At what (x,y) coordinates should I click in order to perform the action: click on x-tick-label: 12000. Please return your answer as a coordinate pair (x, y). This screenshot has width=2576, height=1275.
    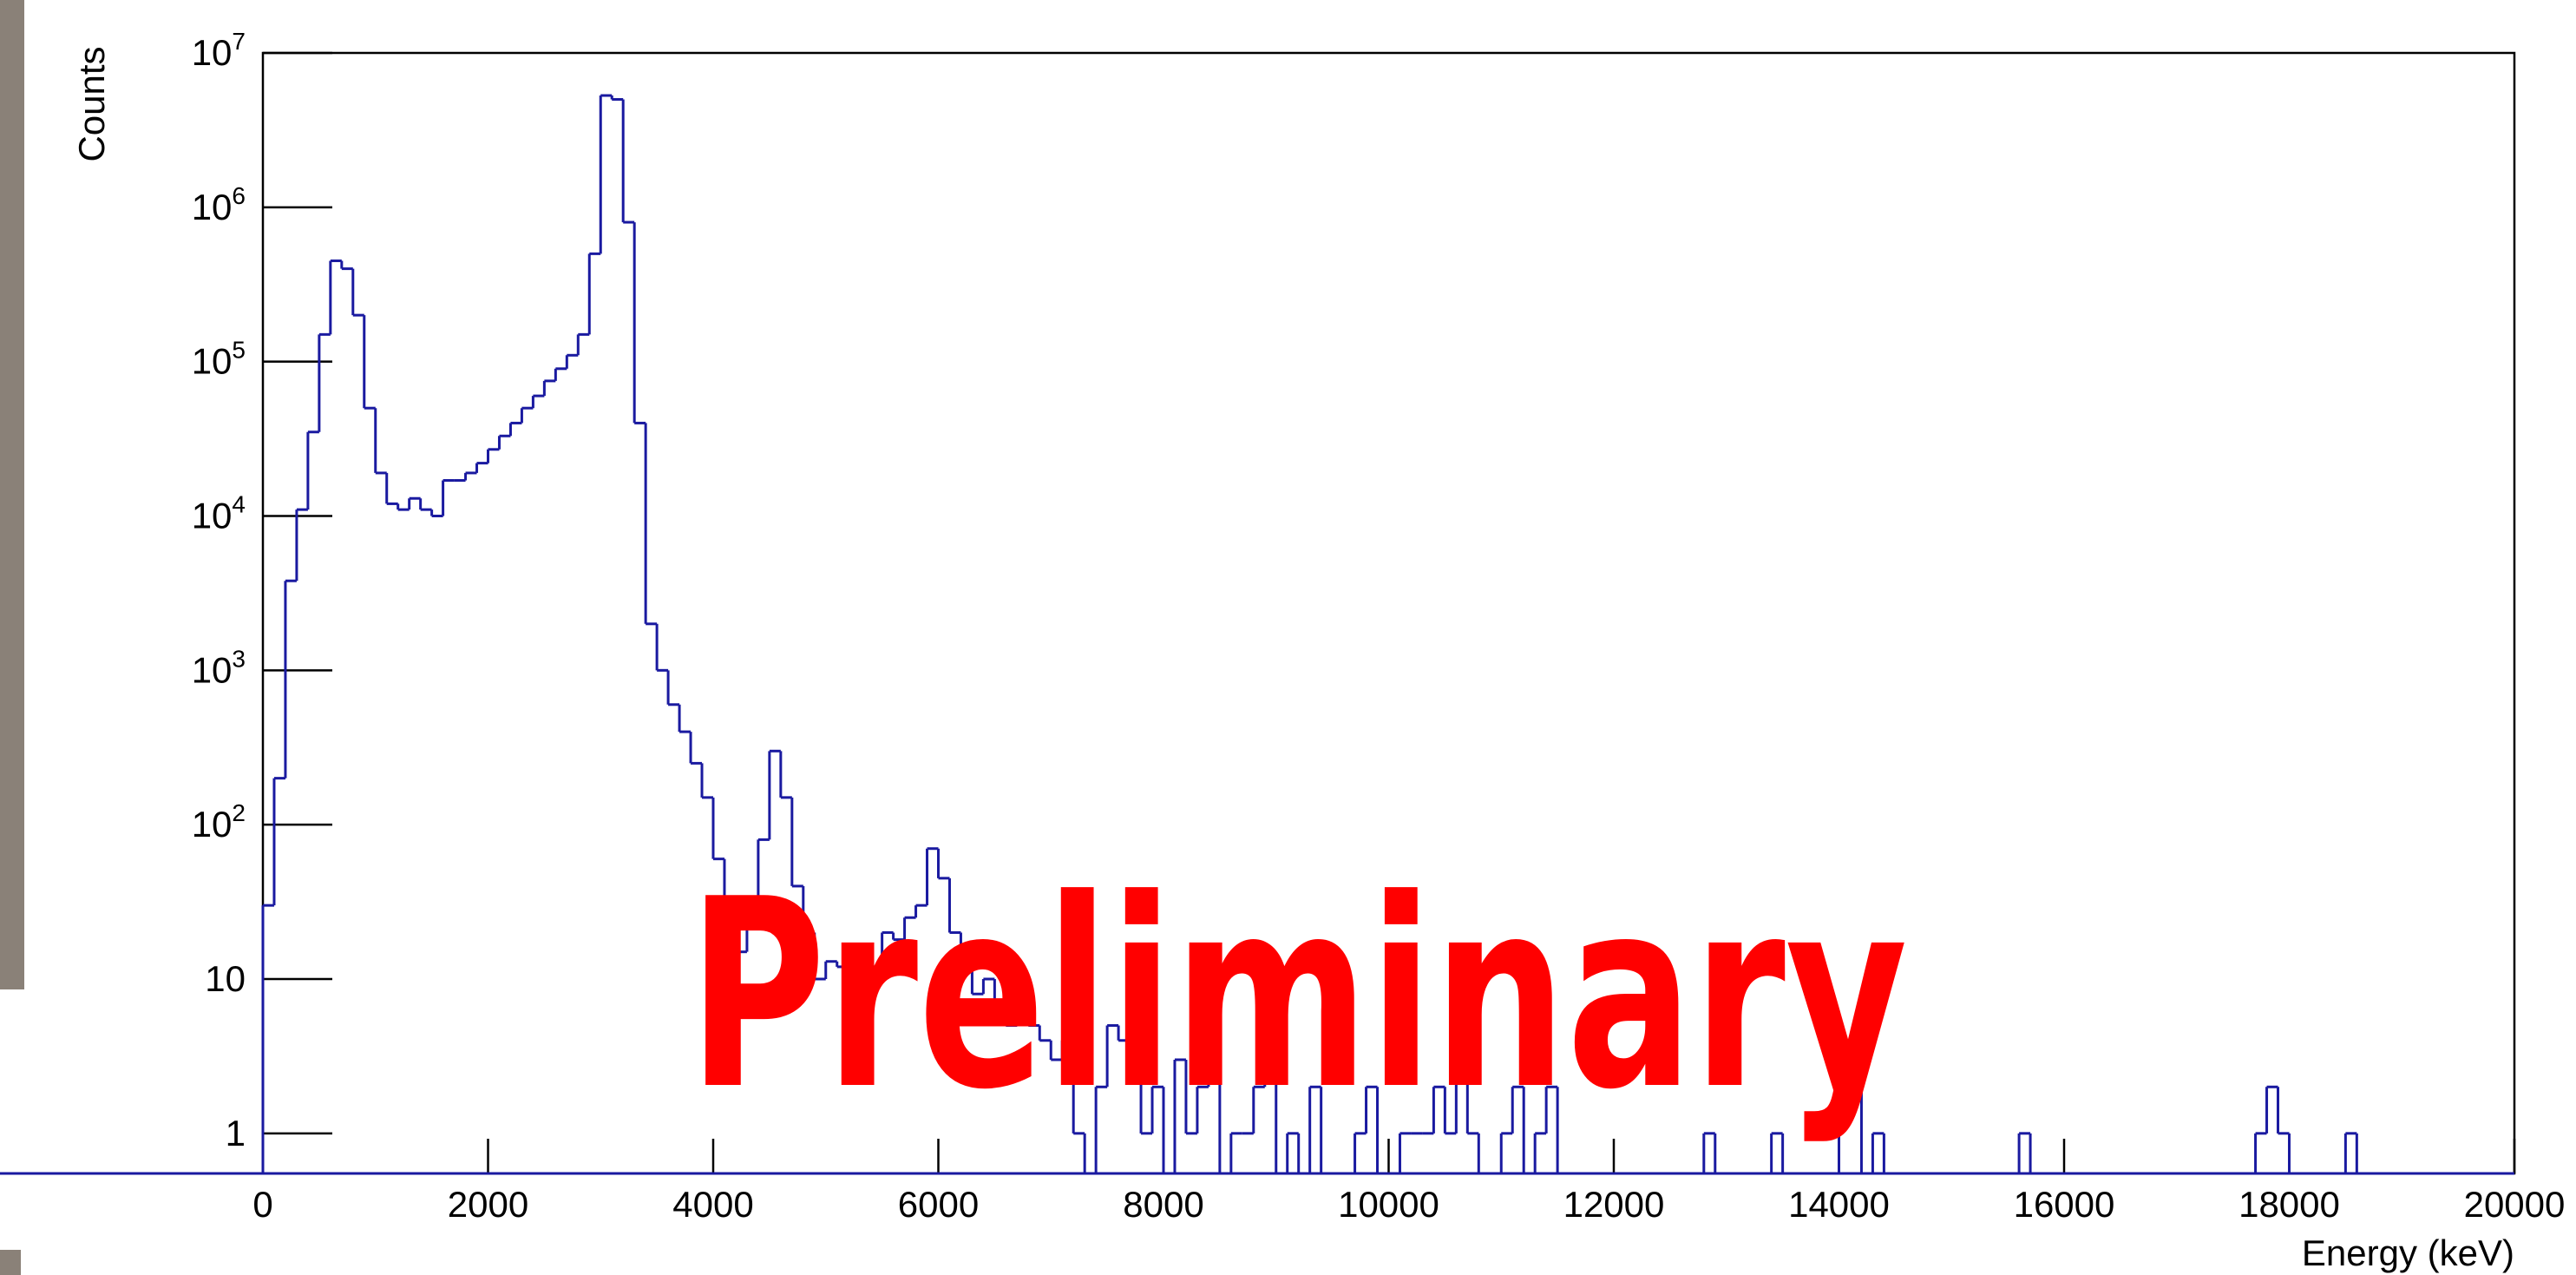
    Looking at the image, I should click on (1614, 1204).